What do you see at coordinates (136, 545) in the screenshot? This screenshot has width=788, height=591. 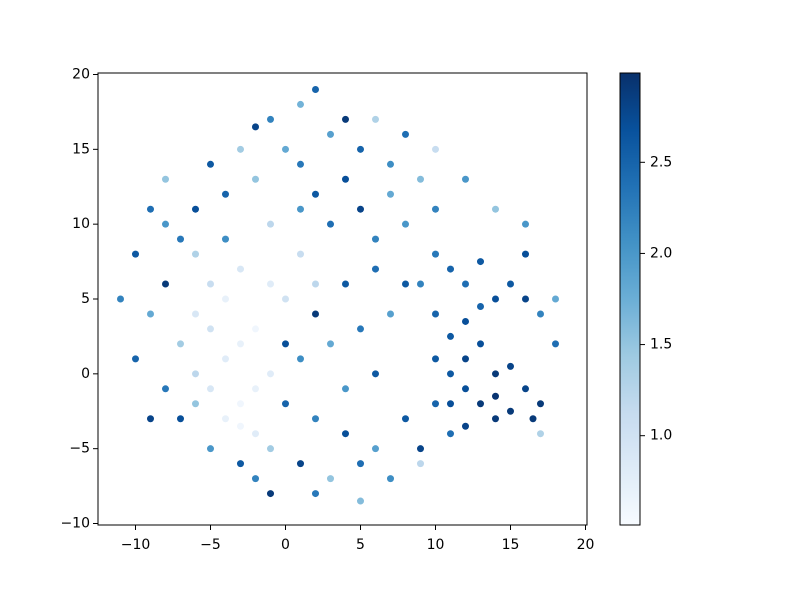 I see `x-tick-label: −10` at bounding box center [136, 545].